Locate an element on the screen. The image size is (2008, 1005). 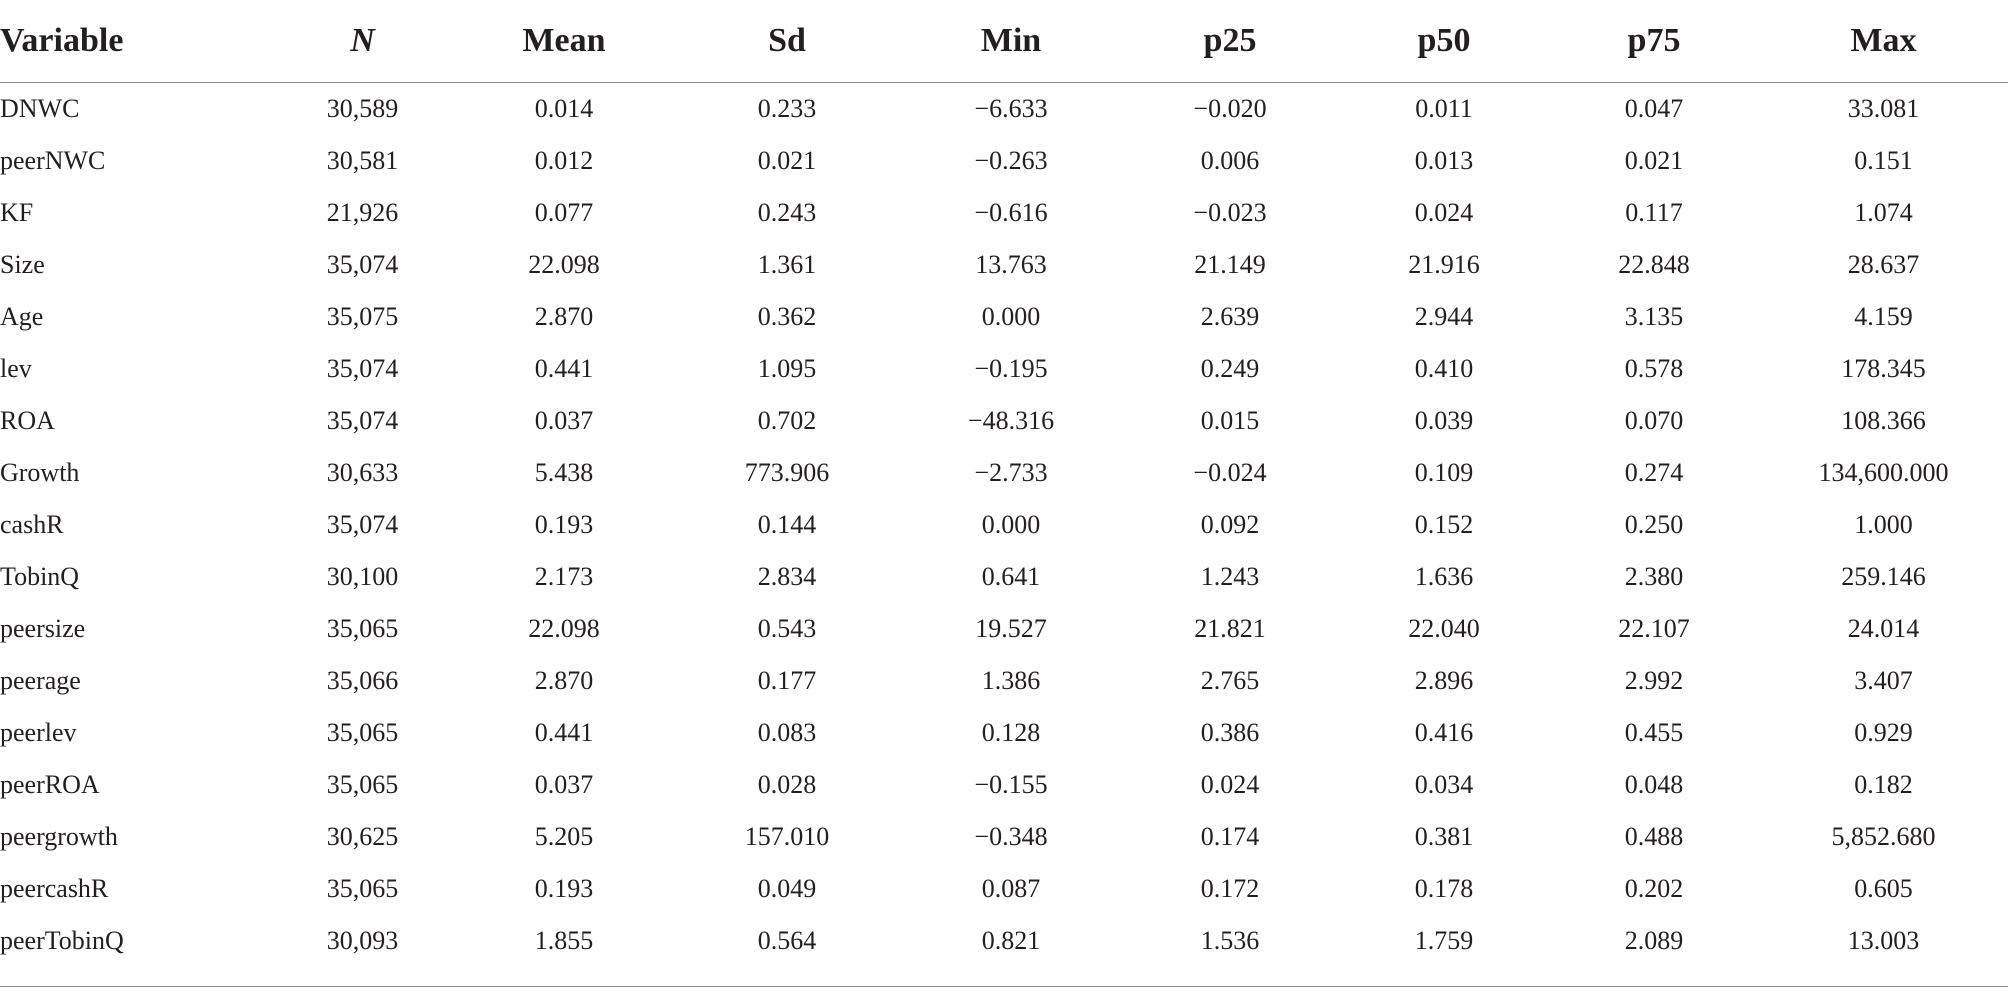
cell-variable: TobinQ is located at coordinates (40, 576).